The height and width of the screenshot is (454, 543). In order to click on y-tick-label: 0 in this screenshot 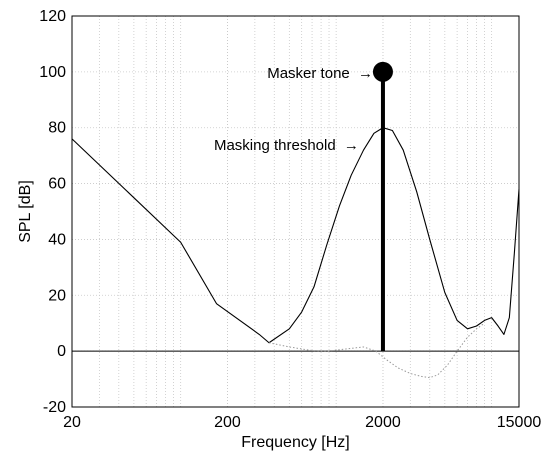, I will do `click(61, 351)`.